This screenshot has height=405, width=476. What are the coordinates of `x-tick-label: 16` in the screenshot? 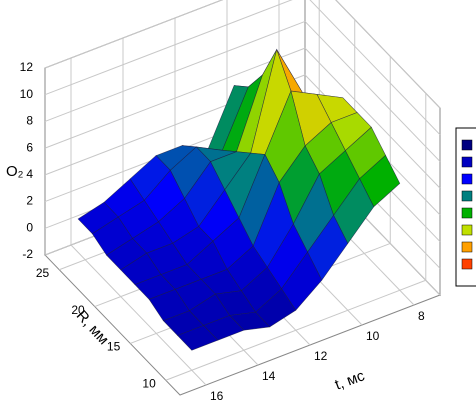 It's located at (217, 396).